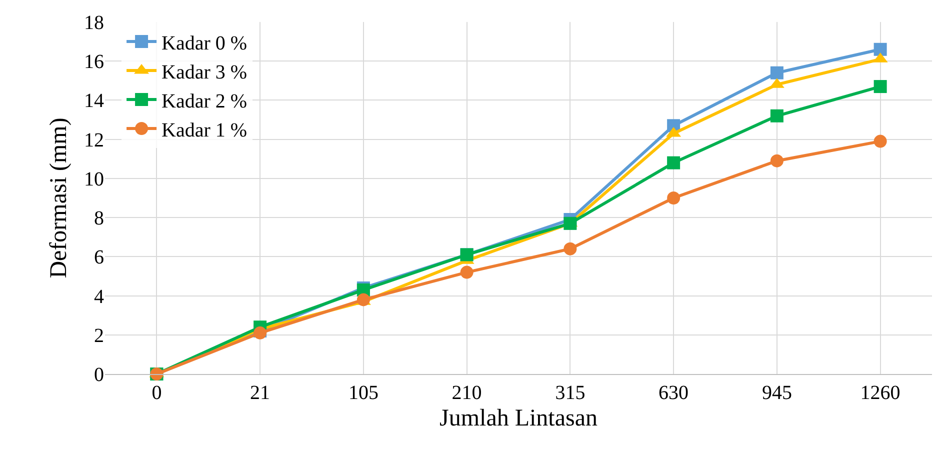 The height and width of the screenshot is (454, 952). Describe the element at coordinates (363, 393) in the screenshot. I see `x-tick-label: 105` at that location.